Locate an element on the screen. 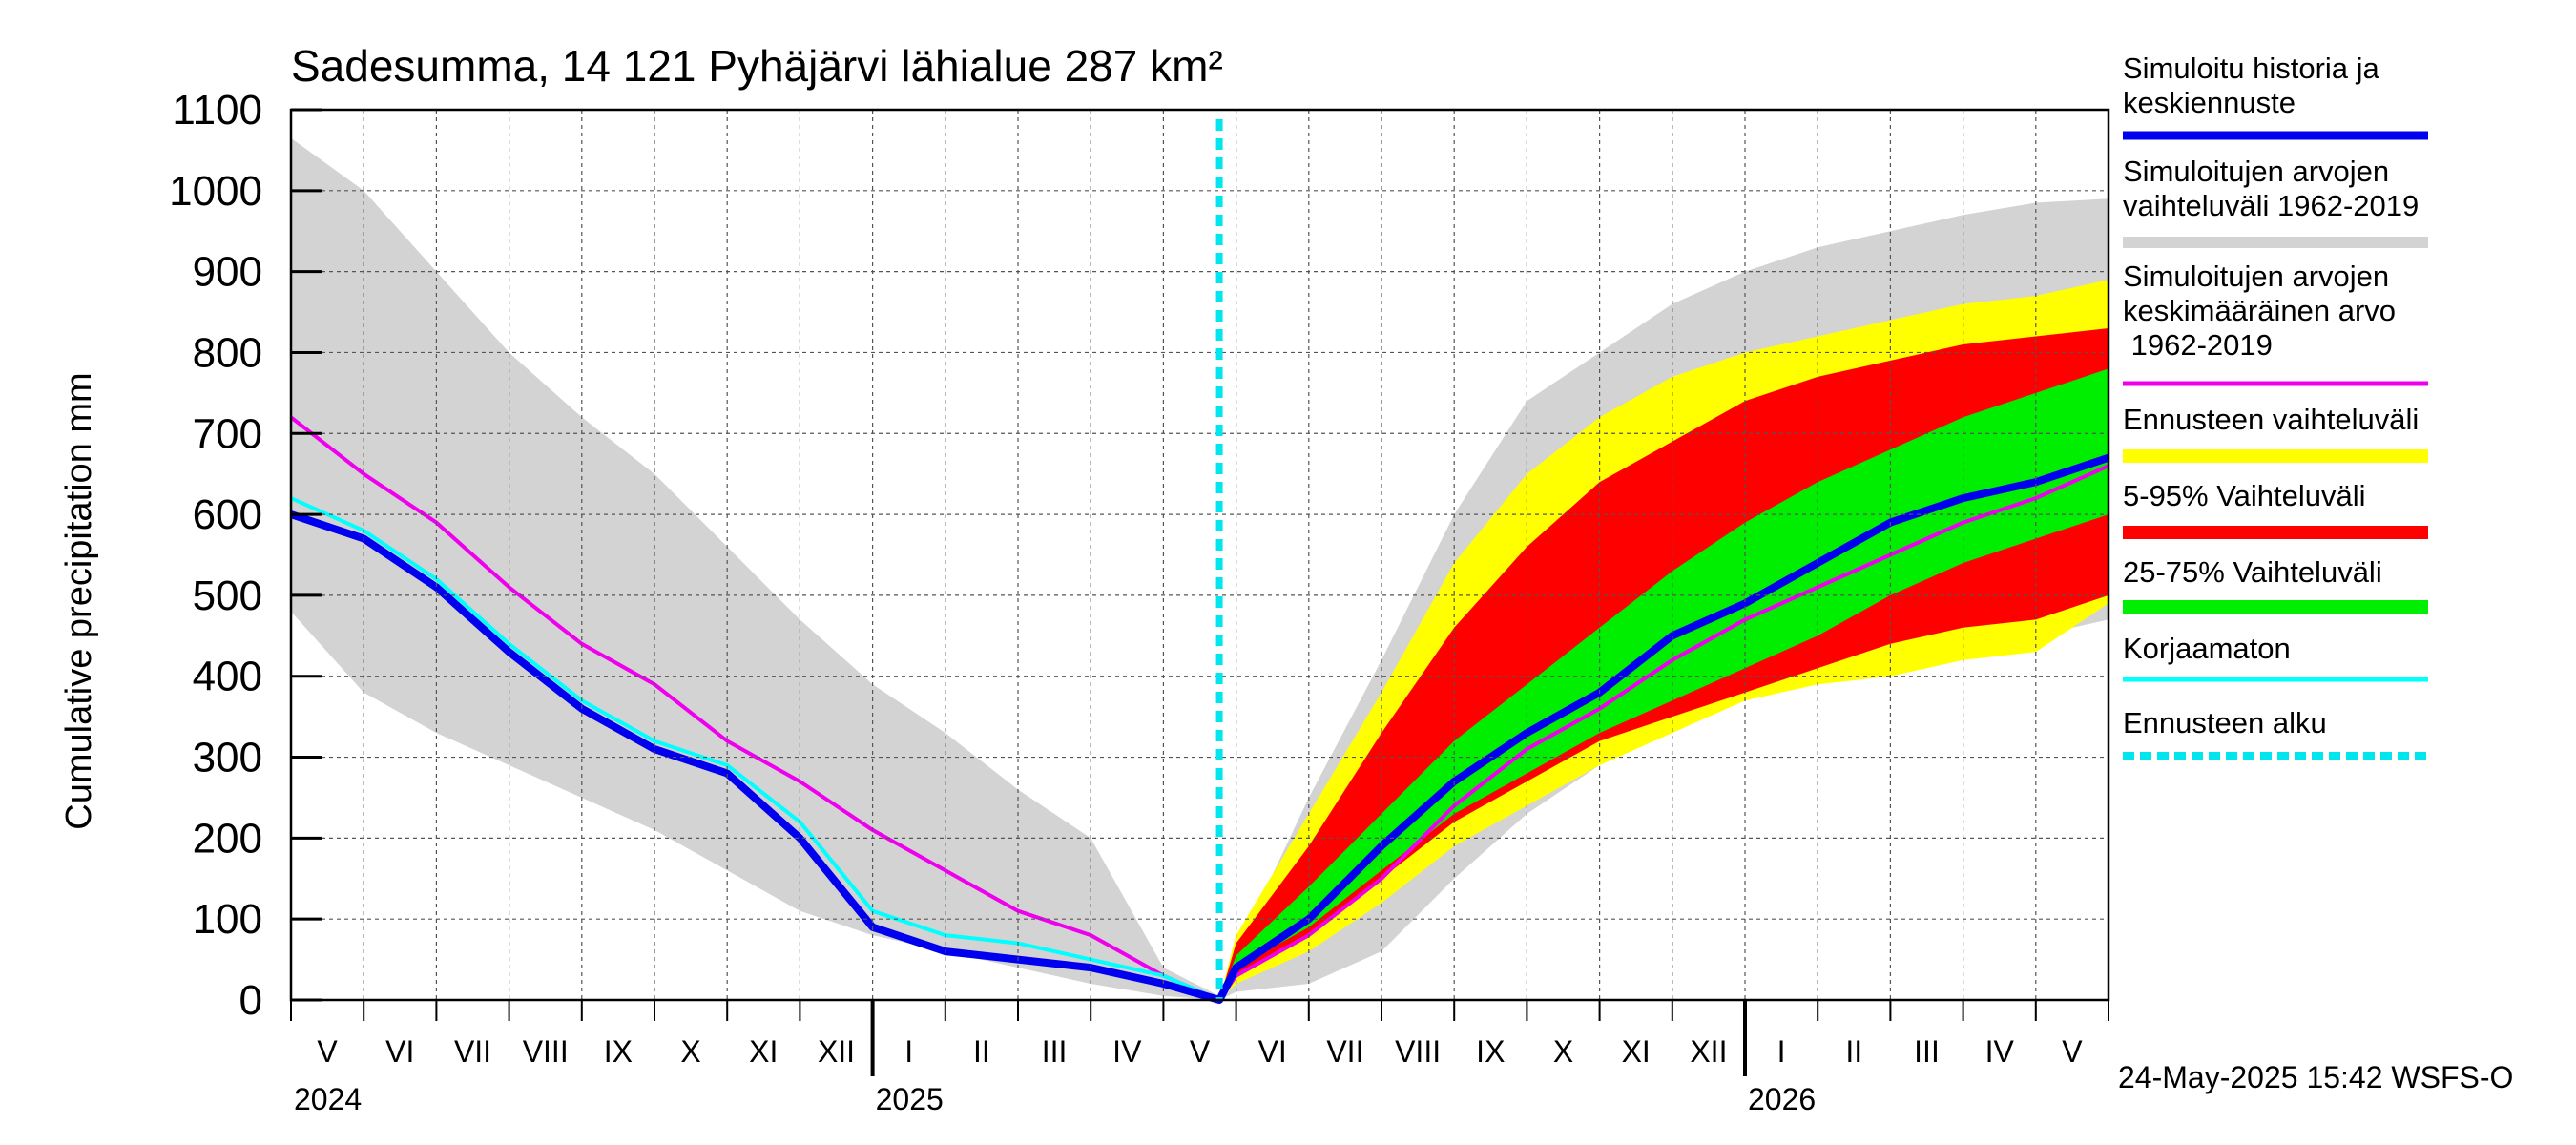 This screenshot has height=1145, width=2576. y-tick-label: 0 is located at coordinates (250, 1000).